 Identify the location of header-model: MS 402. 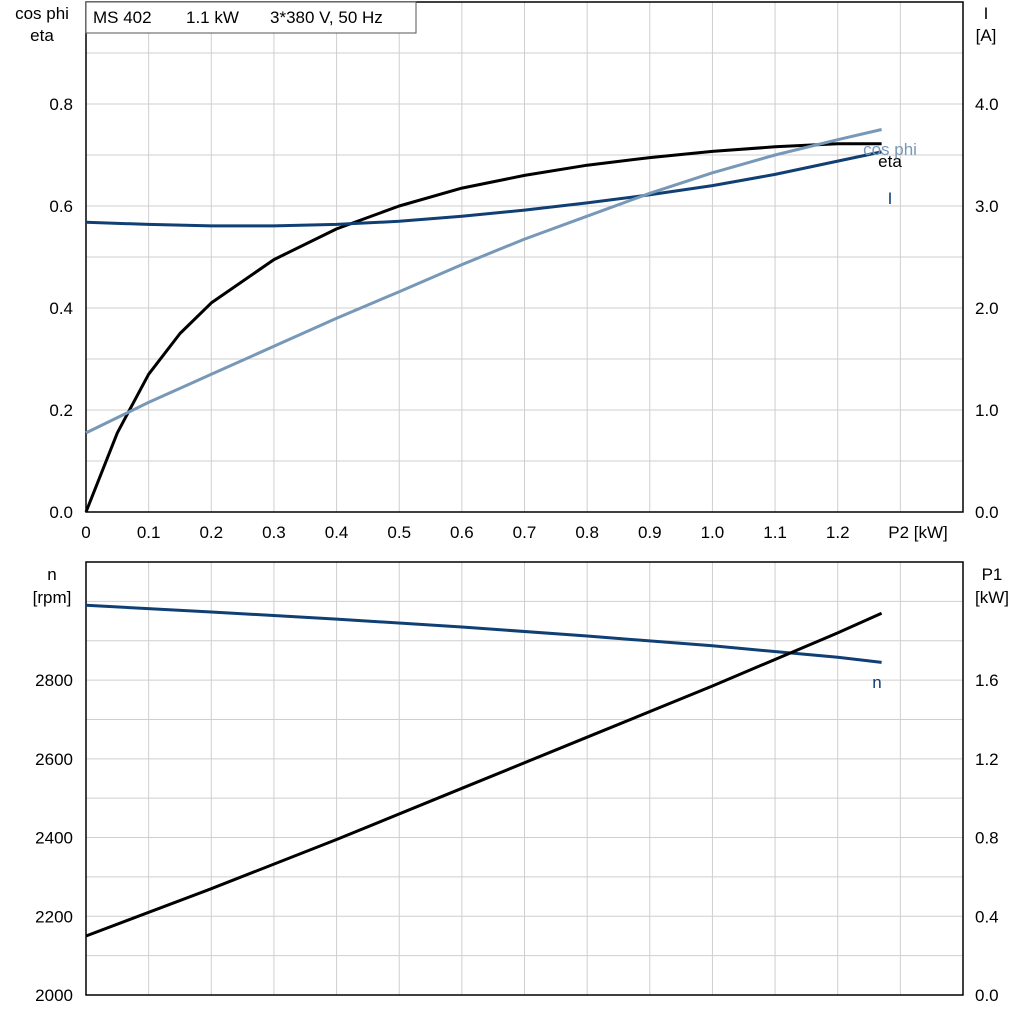
(122, 17).